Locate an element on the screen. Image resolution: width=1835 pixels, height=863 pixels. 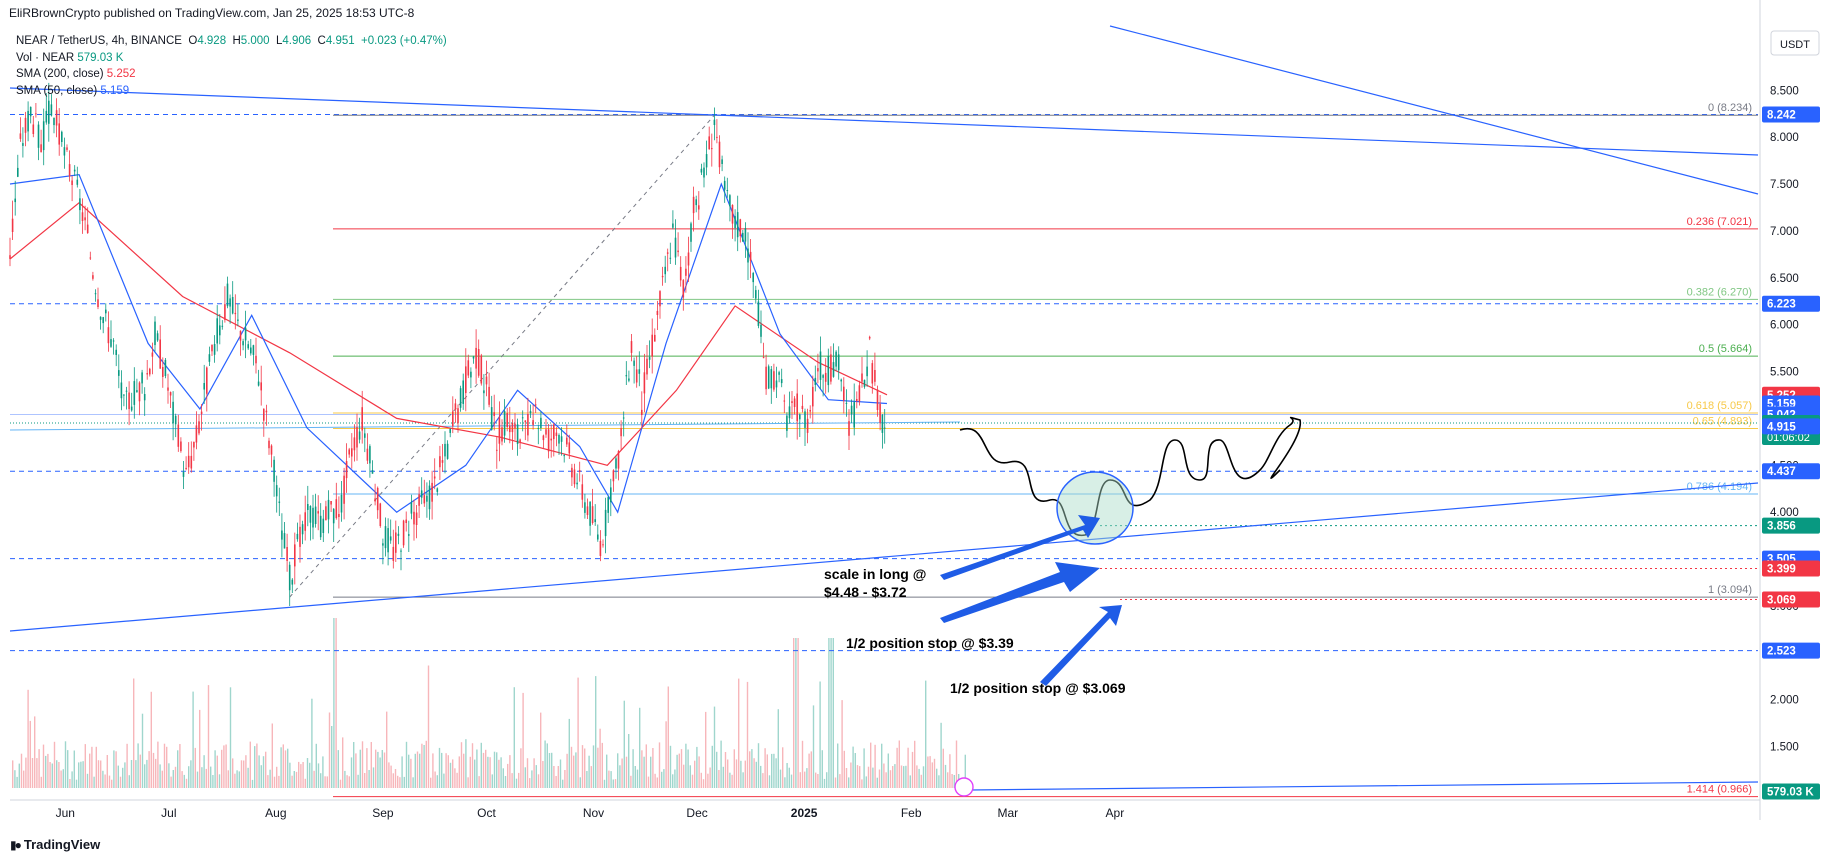
price-badge-value: 3.399 is located at coordinates (1781, 570).